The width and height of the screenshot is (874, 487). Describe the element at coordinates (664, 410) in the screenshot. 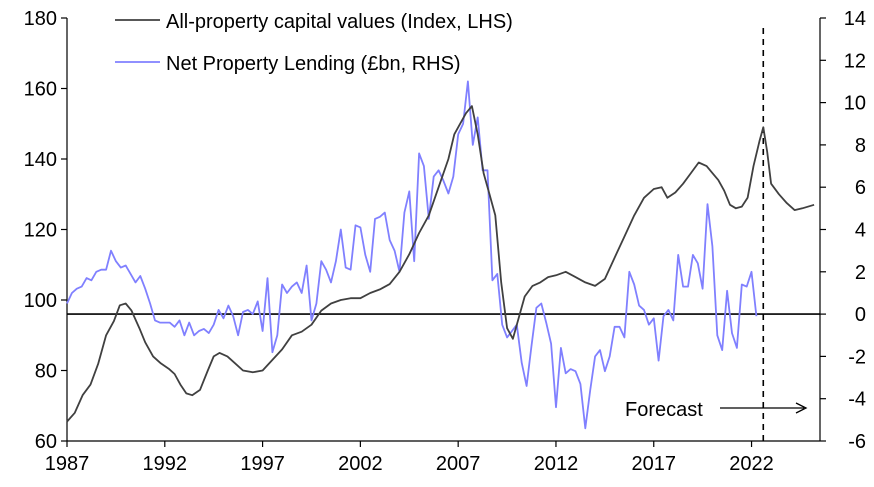

I see `forecast-label: Forecast` at that location.